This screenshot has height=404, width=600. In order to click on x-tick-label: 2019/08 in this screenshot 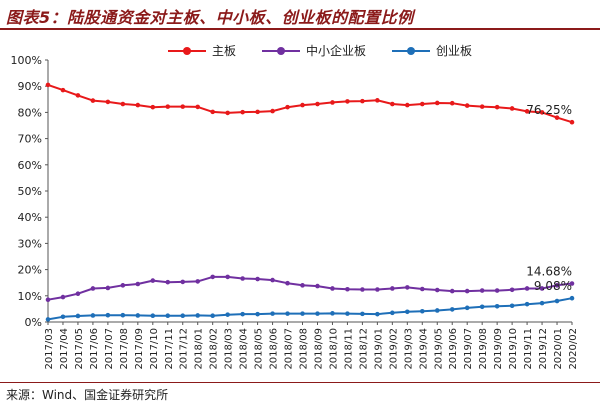, I will do `click(483, 349)`.